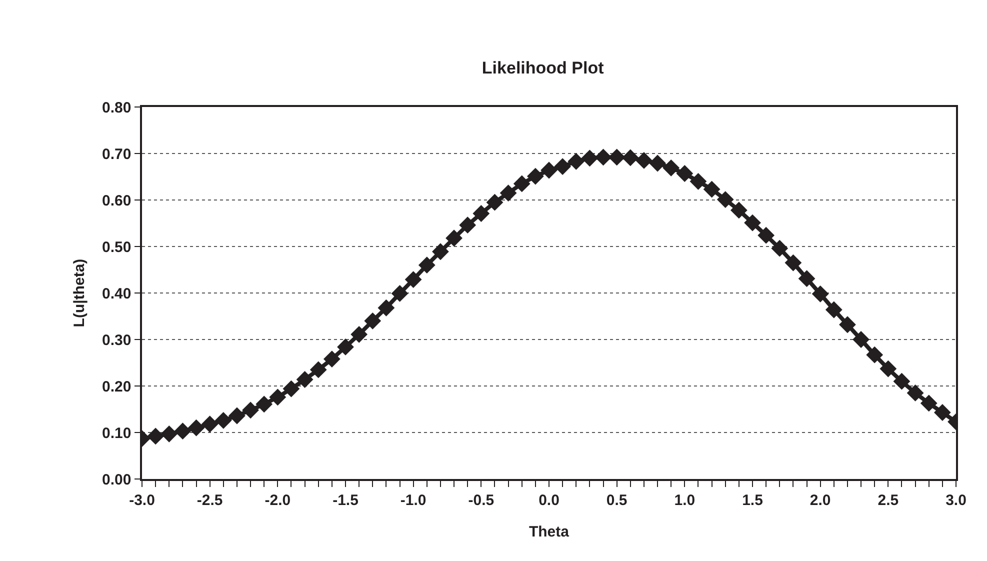 Image resolution: width=987 pixels, height=561 pixels. I want to click on y-tick-label: 0.60, so click(117, 201).